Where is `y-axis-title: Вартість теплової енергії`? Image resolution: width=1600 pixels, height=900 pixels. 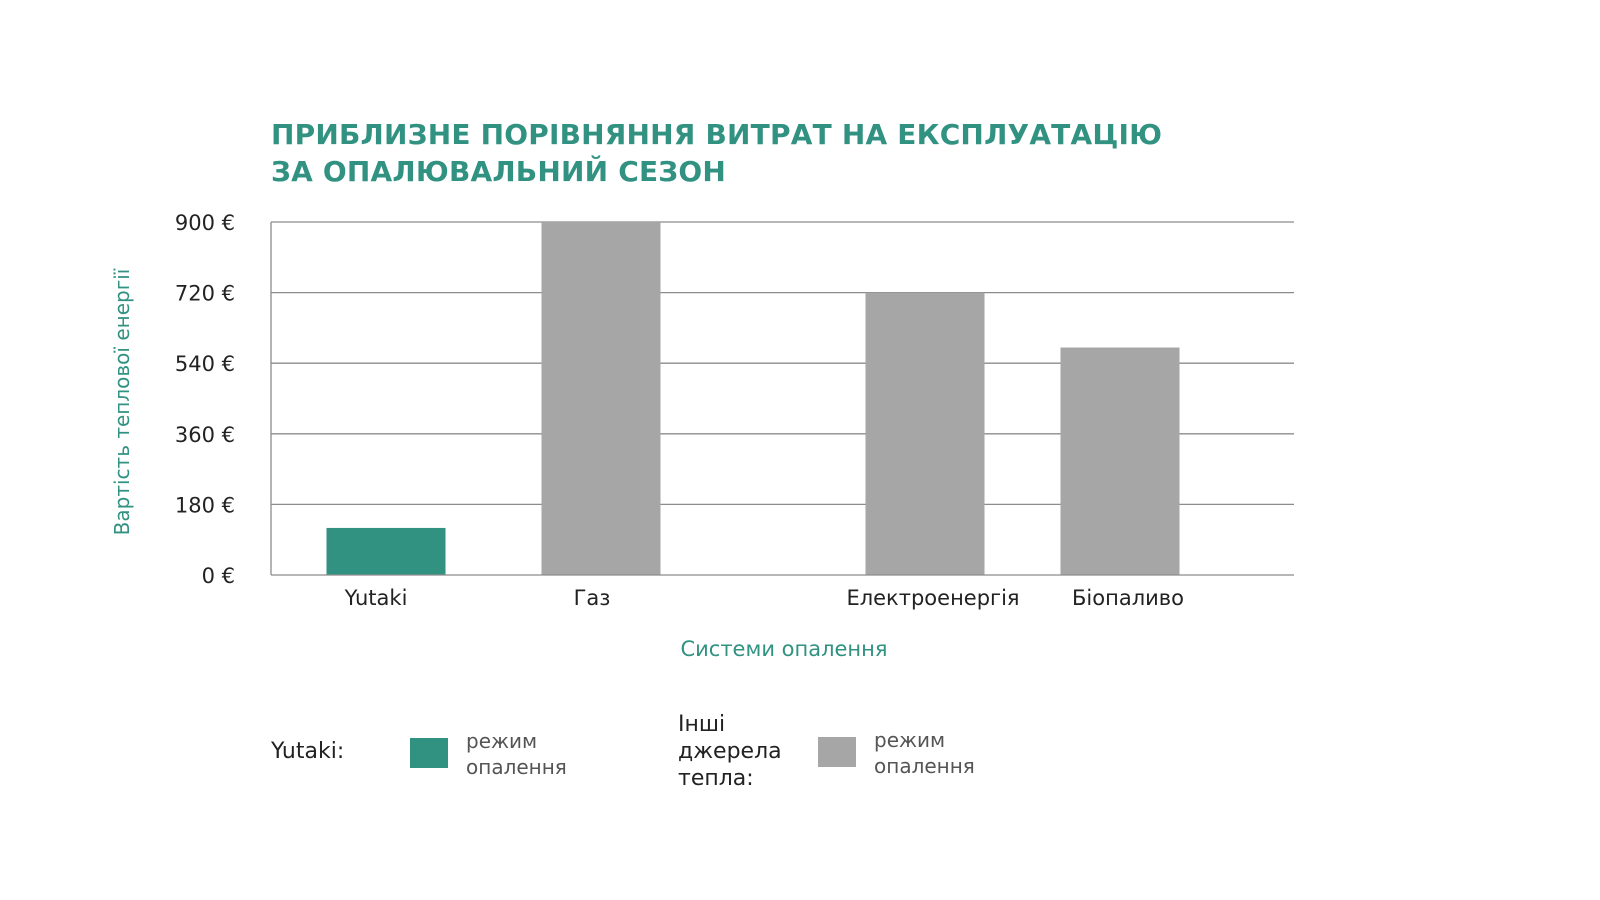
y-axis-title: Вартість теплової енергії is located at coordinates (122, 401).